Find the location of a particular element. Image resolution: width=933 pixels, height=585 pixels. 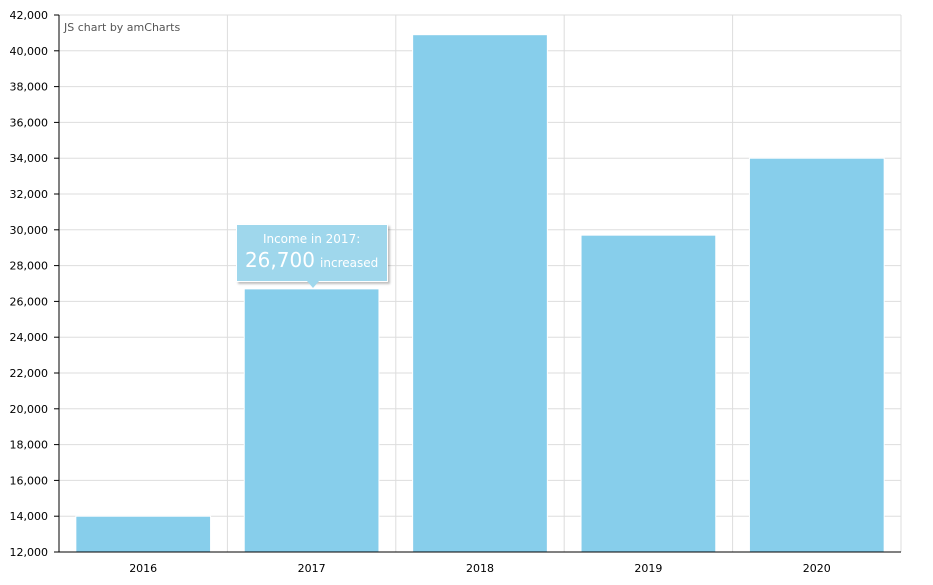

y-tick-label: 14,000 is located at coordinates (29, 516).